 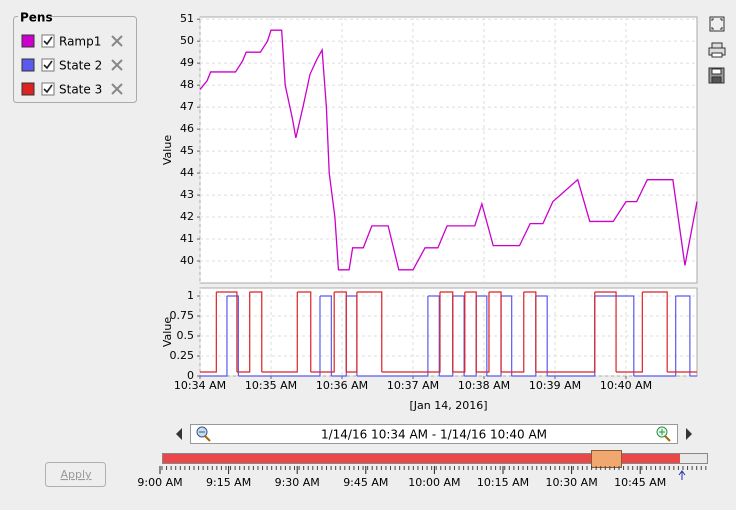 I want to click on y-tick-label: 1, so click(x=190, y=295).